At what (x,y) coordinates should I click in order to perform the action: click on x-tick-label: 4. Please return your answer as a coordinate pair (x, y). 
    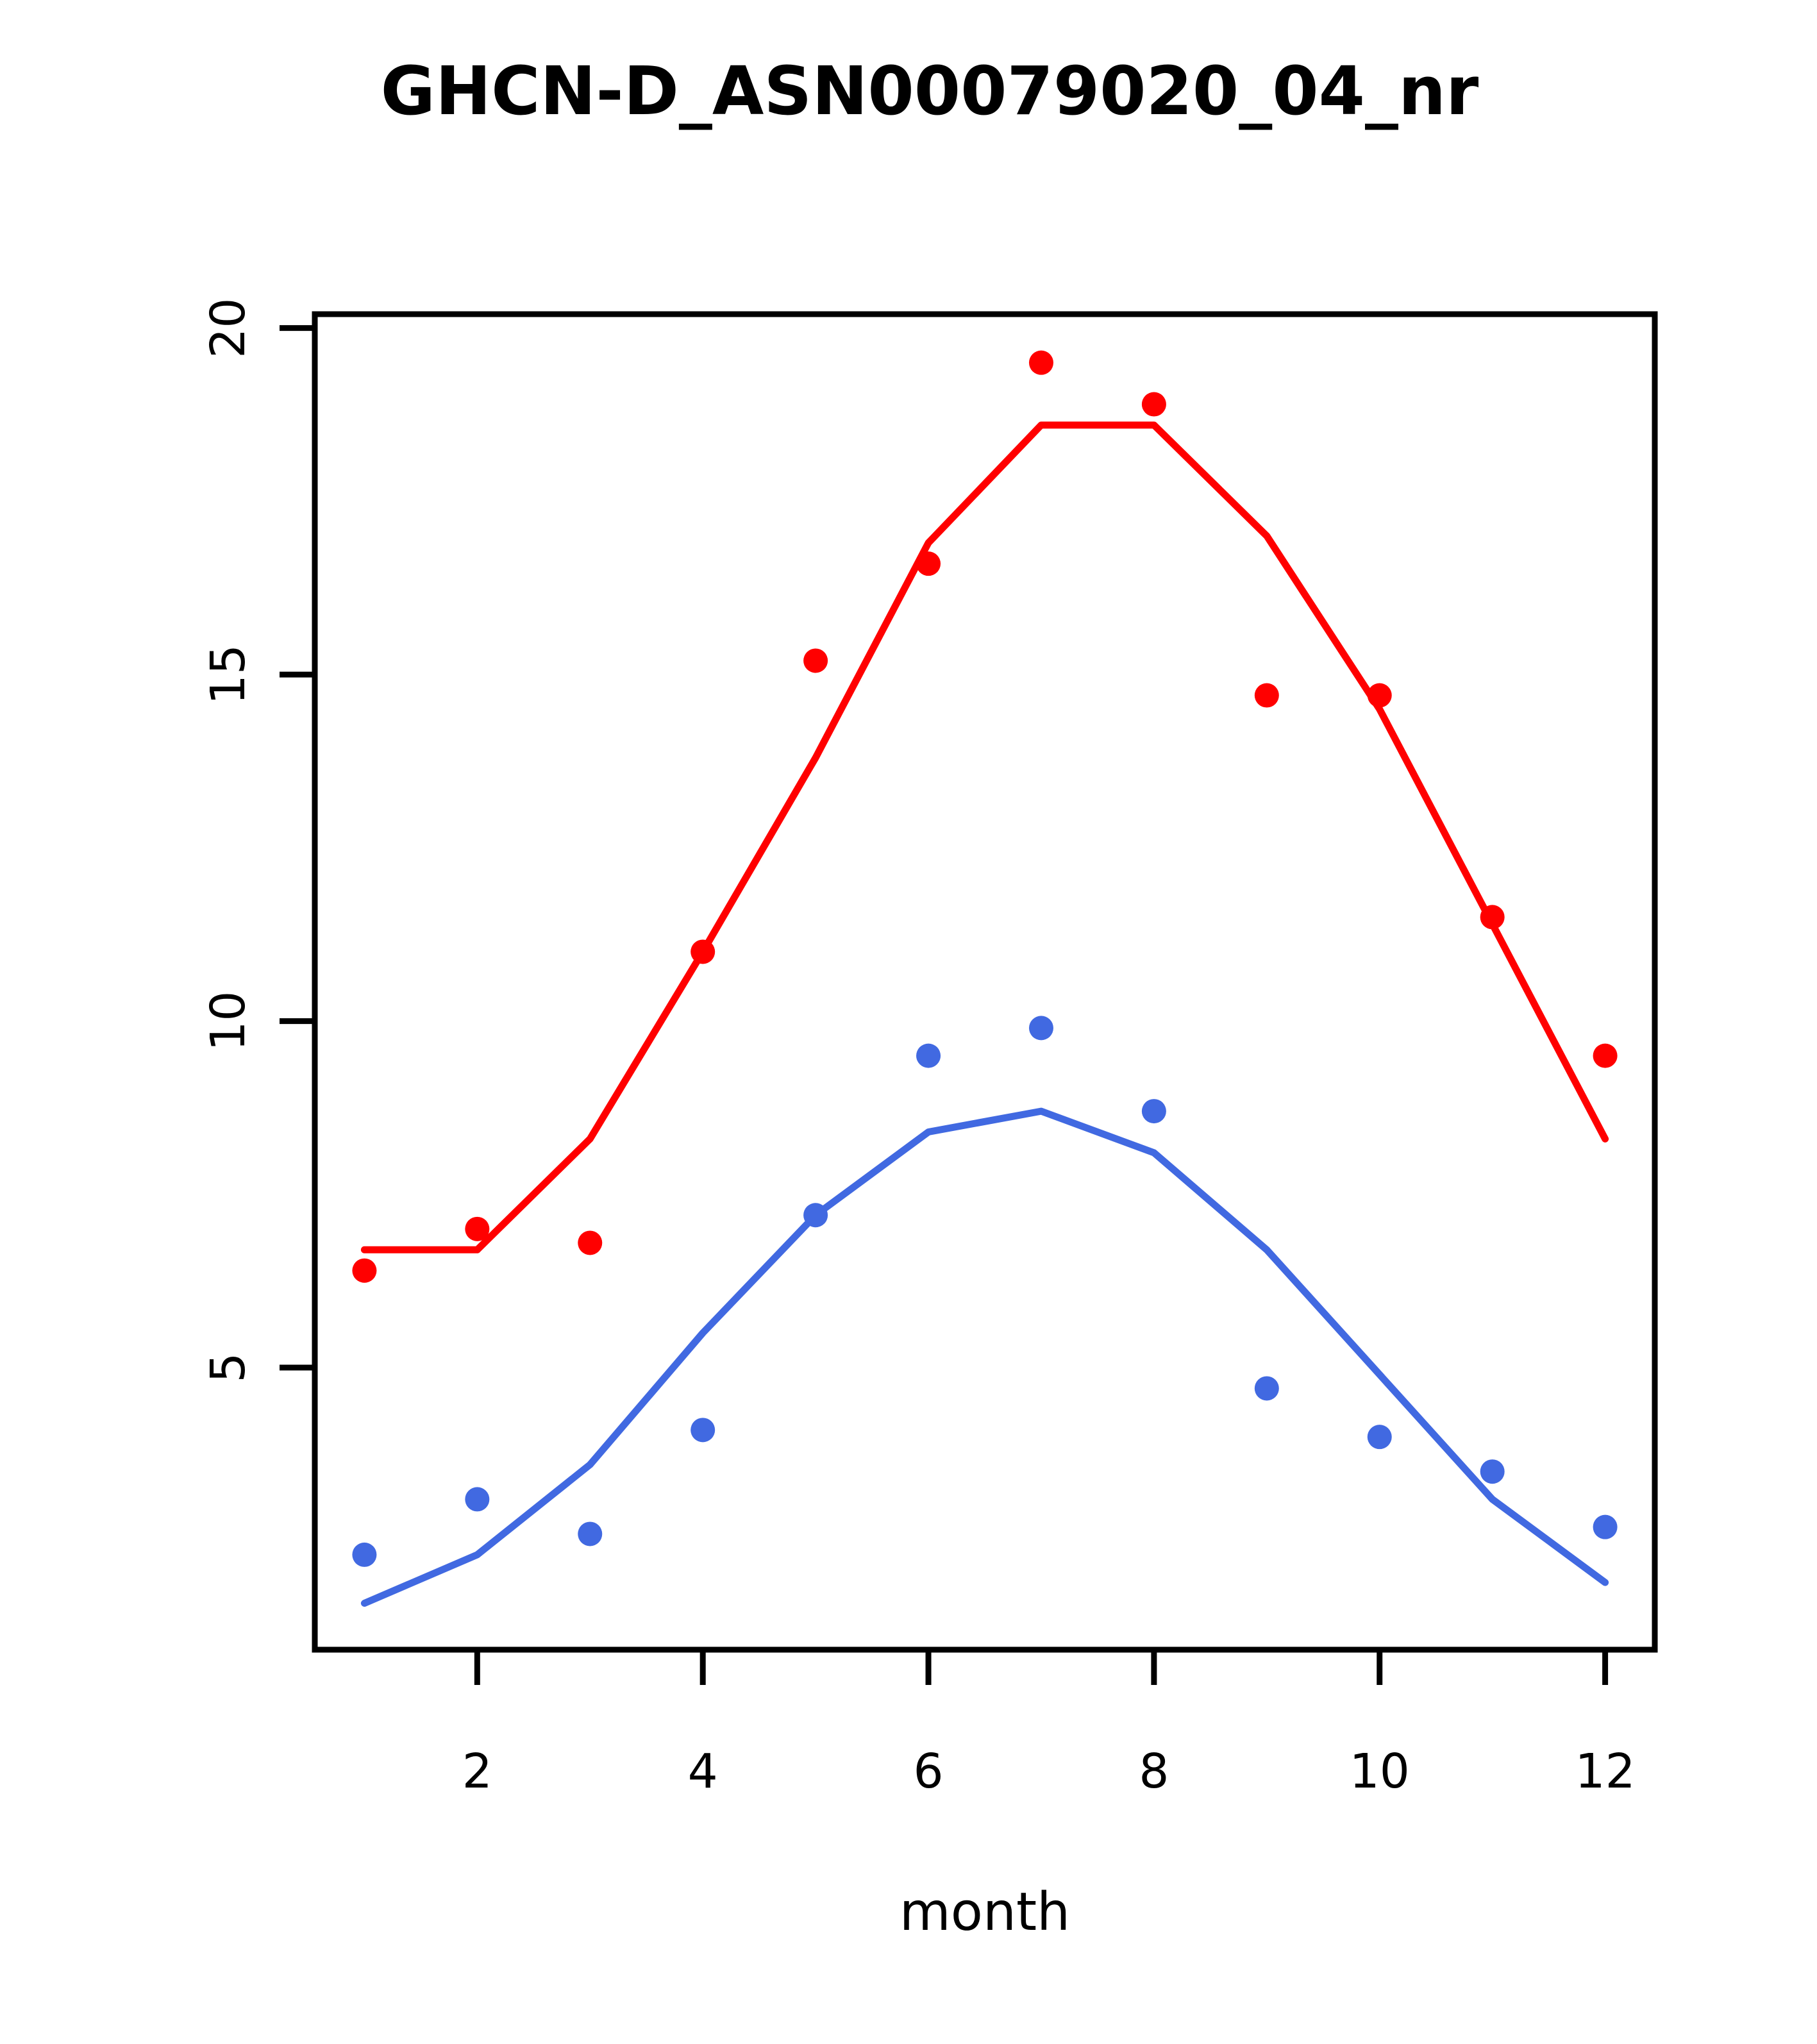
    Looking at the image, I should click on (703, 1772).